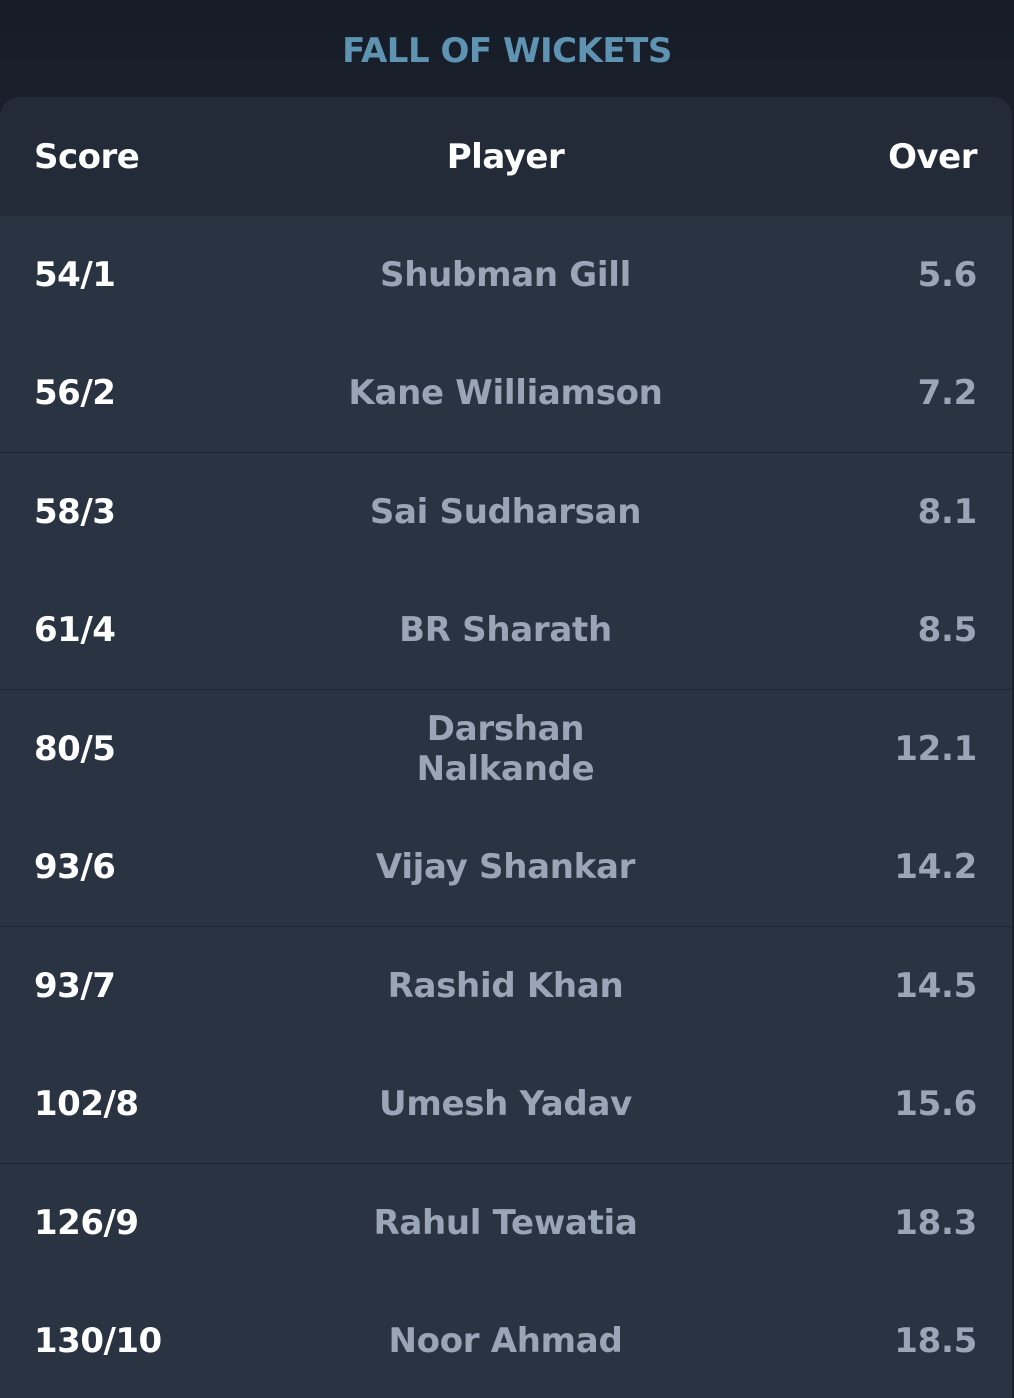  I want to click on table-row: 61/4 BR Sharath 8.5, so click(506, 630).